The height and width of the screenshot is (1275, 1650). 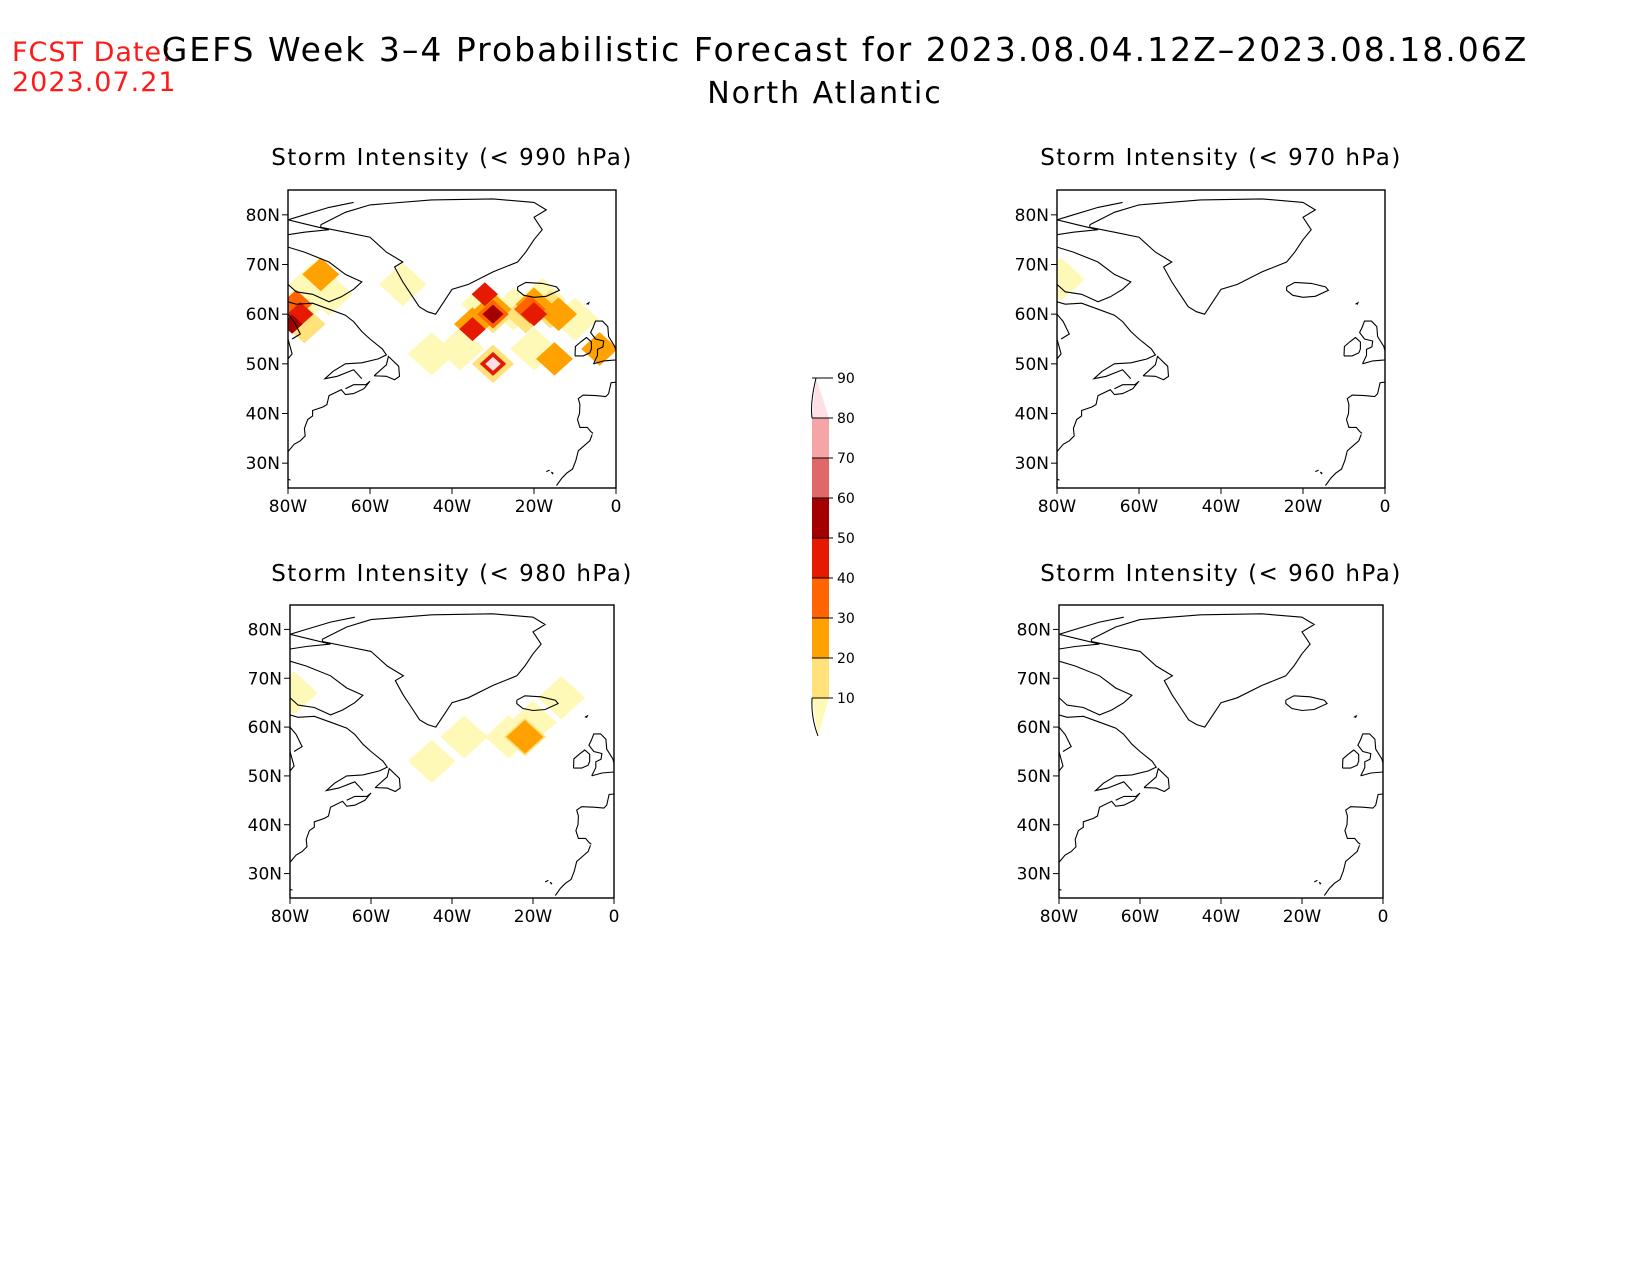 I want to click on panel-title: Storm Intensity (< 980 hPa), so click(x=452, y=574).